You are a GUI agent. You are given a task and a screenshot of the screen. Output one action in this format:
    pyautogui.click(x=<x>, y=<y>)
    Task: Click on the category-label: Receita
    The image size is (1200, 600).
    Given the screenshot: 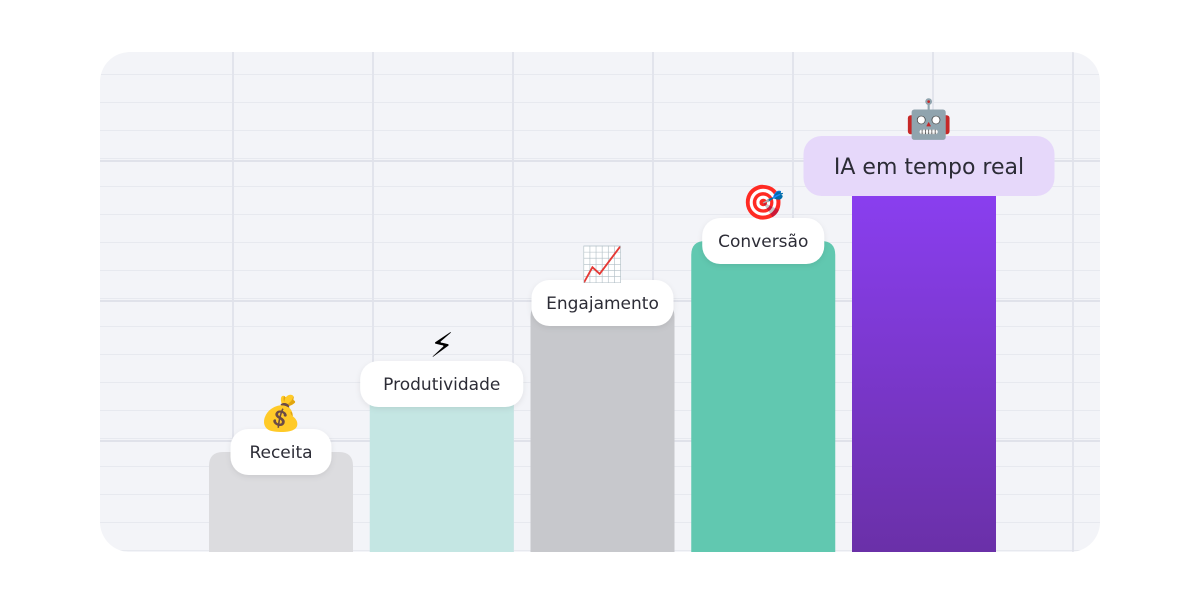 What is the action you would take?
    pyautogui.click(x=280, y=453)
    